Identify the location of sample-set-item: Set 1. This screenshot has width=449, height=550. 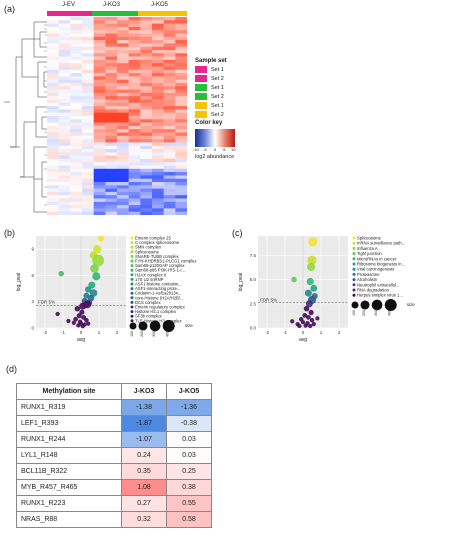
(225, 69).